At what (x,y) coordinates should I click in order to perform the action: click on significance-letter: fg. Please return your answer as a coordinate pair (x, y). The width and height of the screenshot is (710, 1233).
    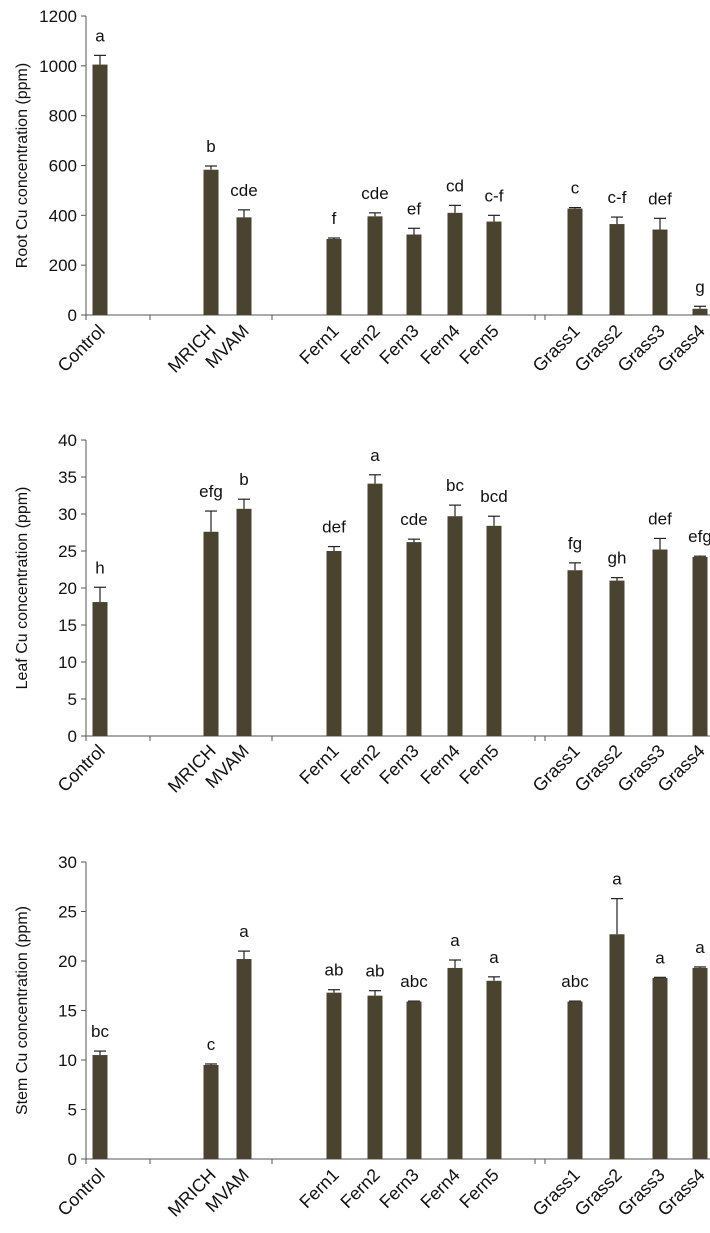
    Looking at the image, I should click on (575, 543).